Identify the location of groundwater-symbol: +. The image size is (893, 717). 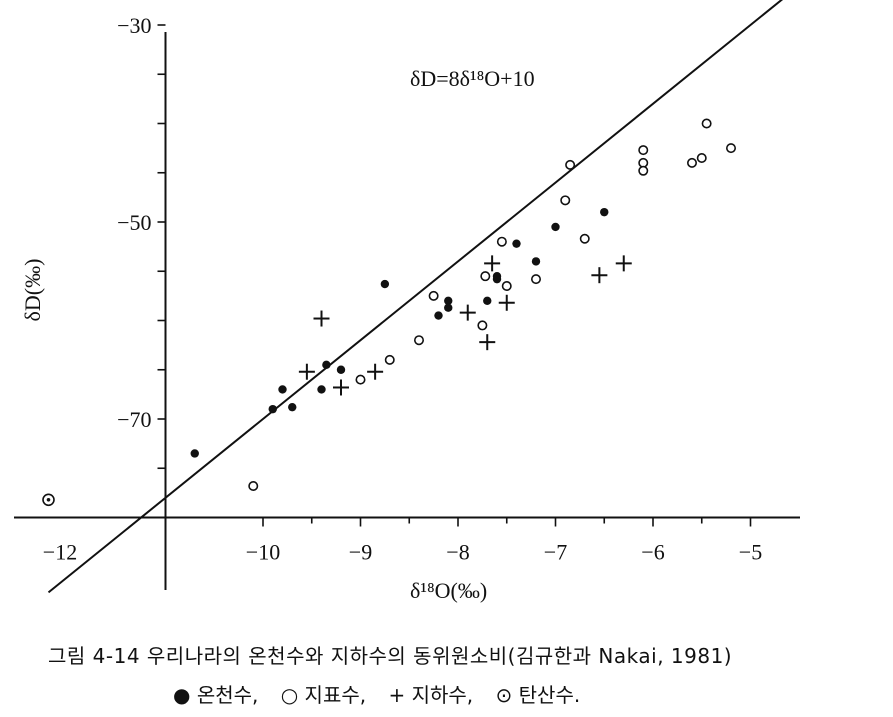
(397, 695).